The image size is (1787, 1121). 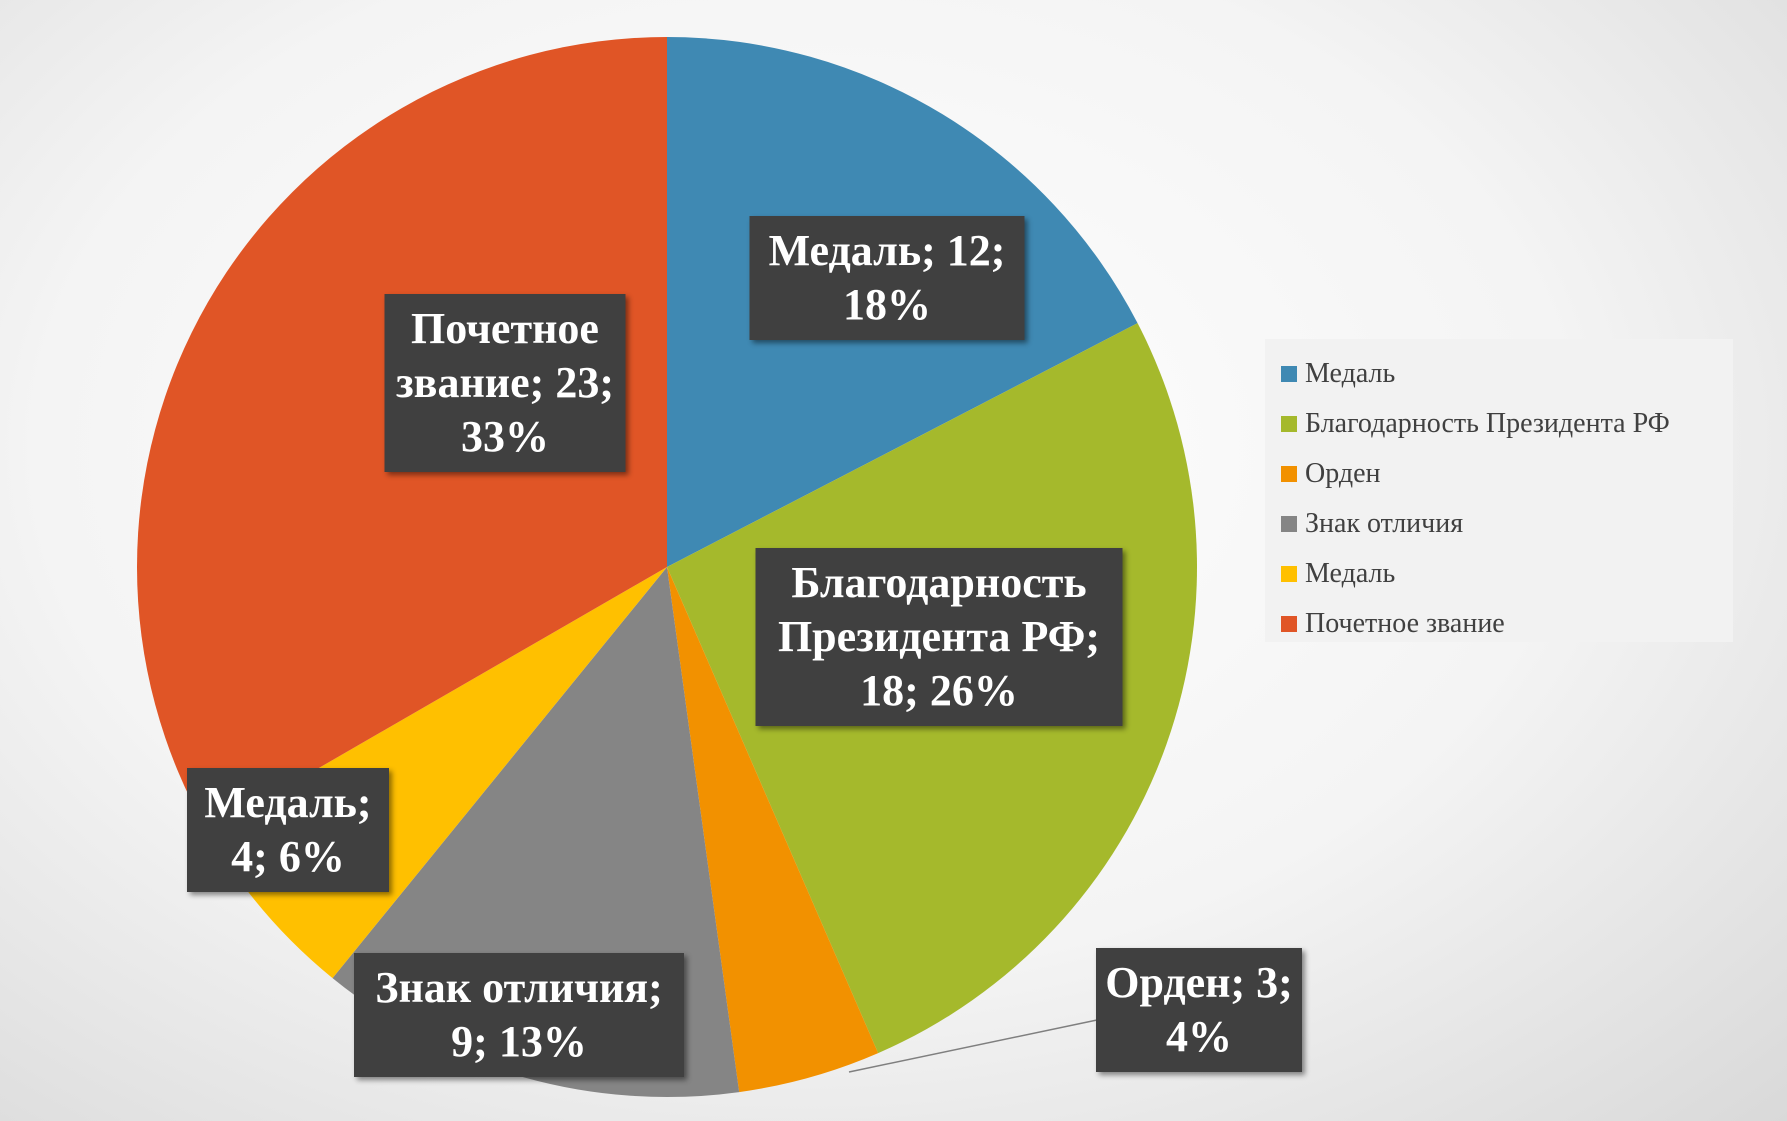 I want to click on data-label: Медаль; 4; 6%, so click(x=288, y=830).